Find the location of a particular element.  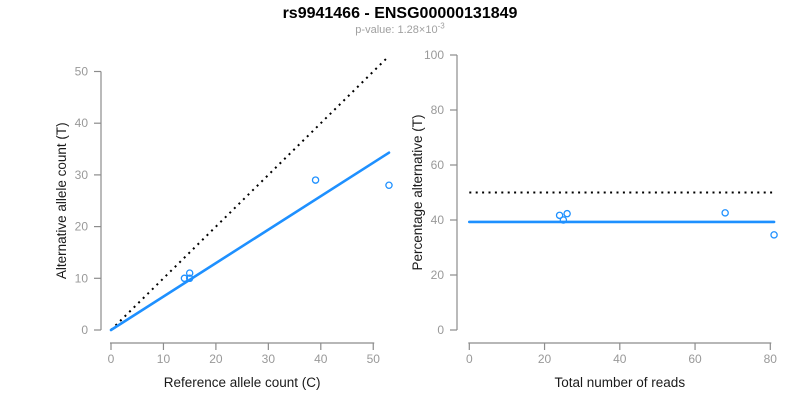

x-tick-label: 50 is located at coordinates (374, 359).